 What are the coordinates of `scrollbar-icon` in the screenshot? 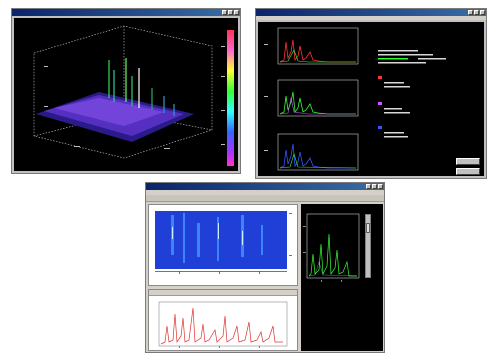 It's located at (368, 246).